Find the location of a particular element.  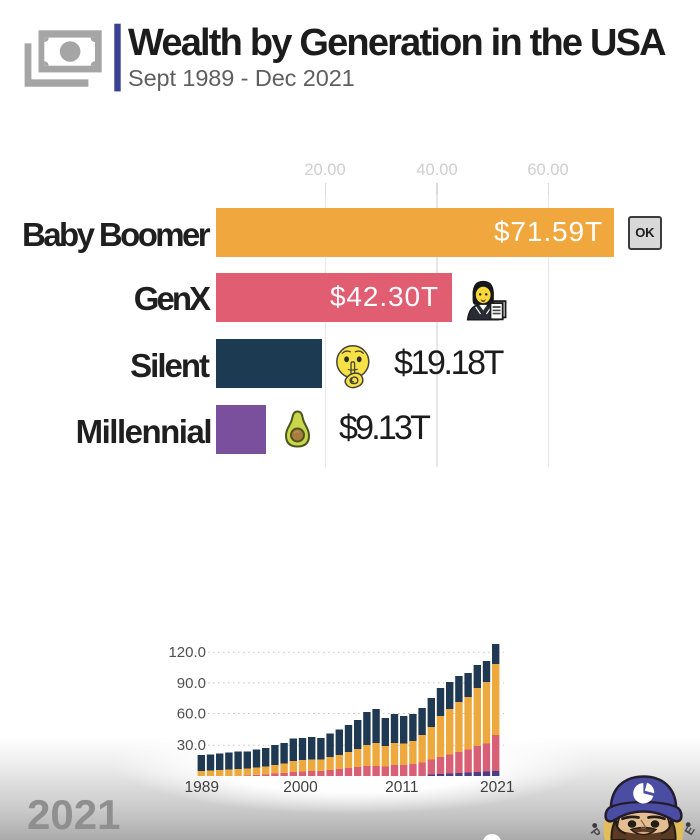

svg-text: 90.0 is located at coordinates (191, 683).